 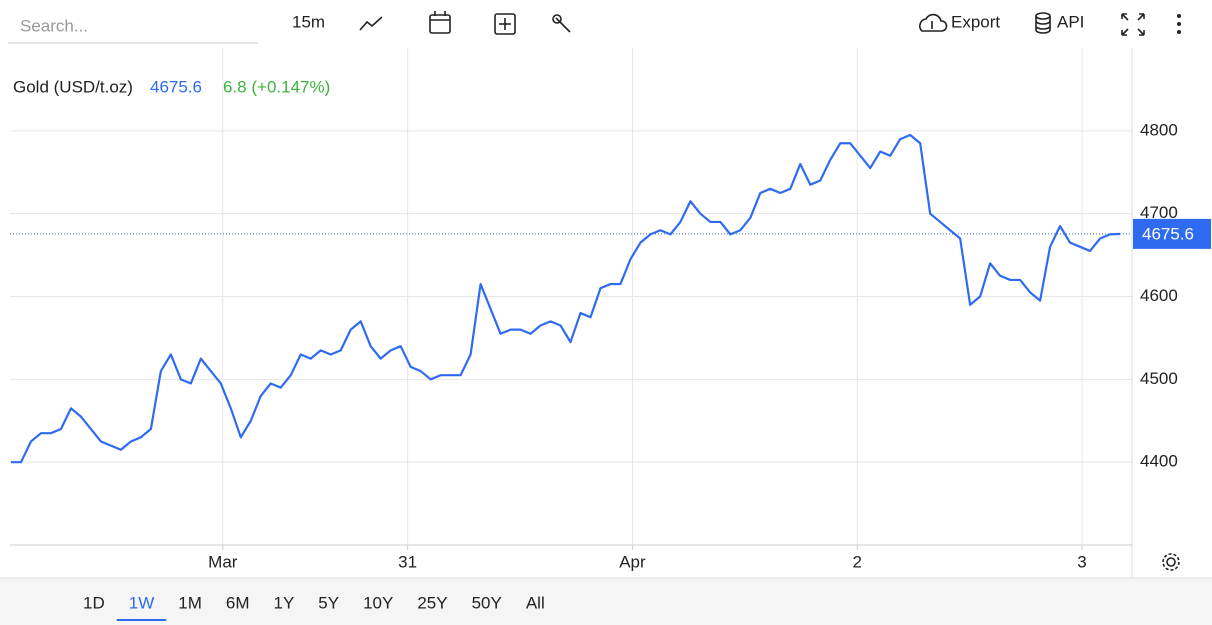 I want to click on range-button: All, so click(x=535, y=602).